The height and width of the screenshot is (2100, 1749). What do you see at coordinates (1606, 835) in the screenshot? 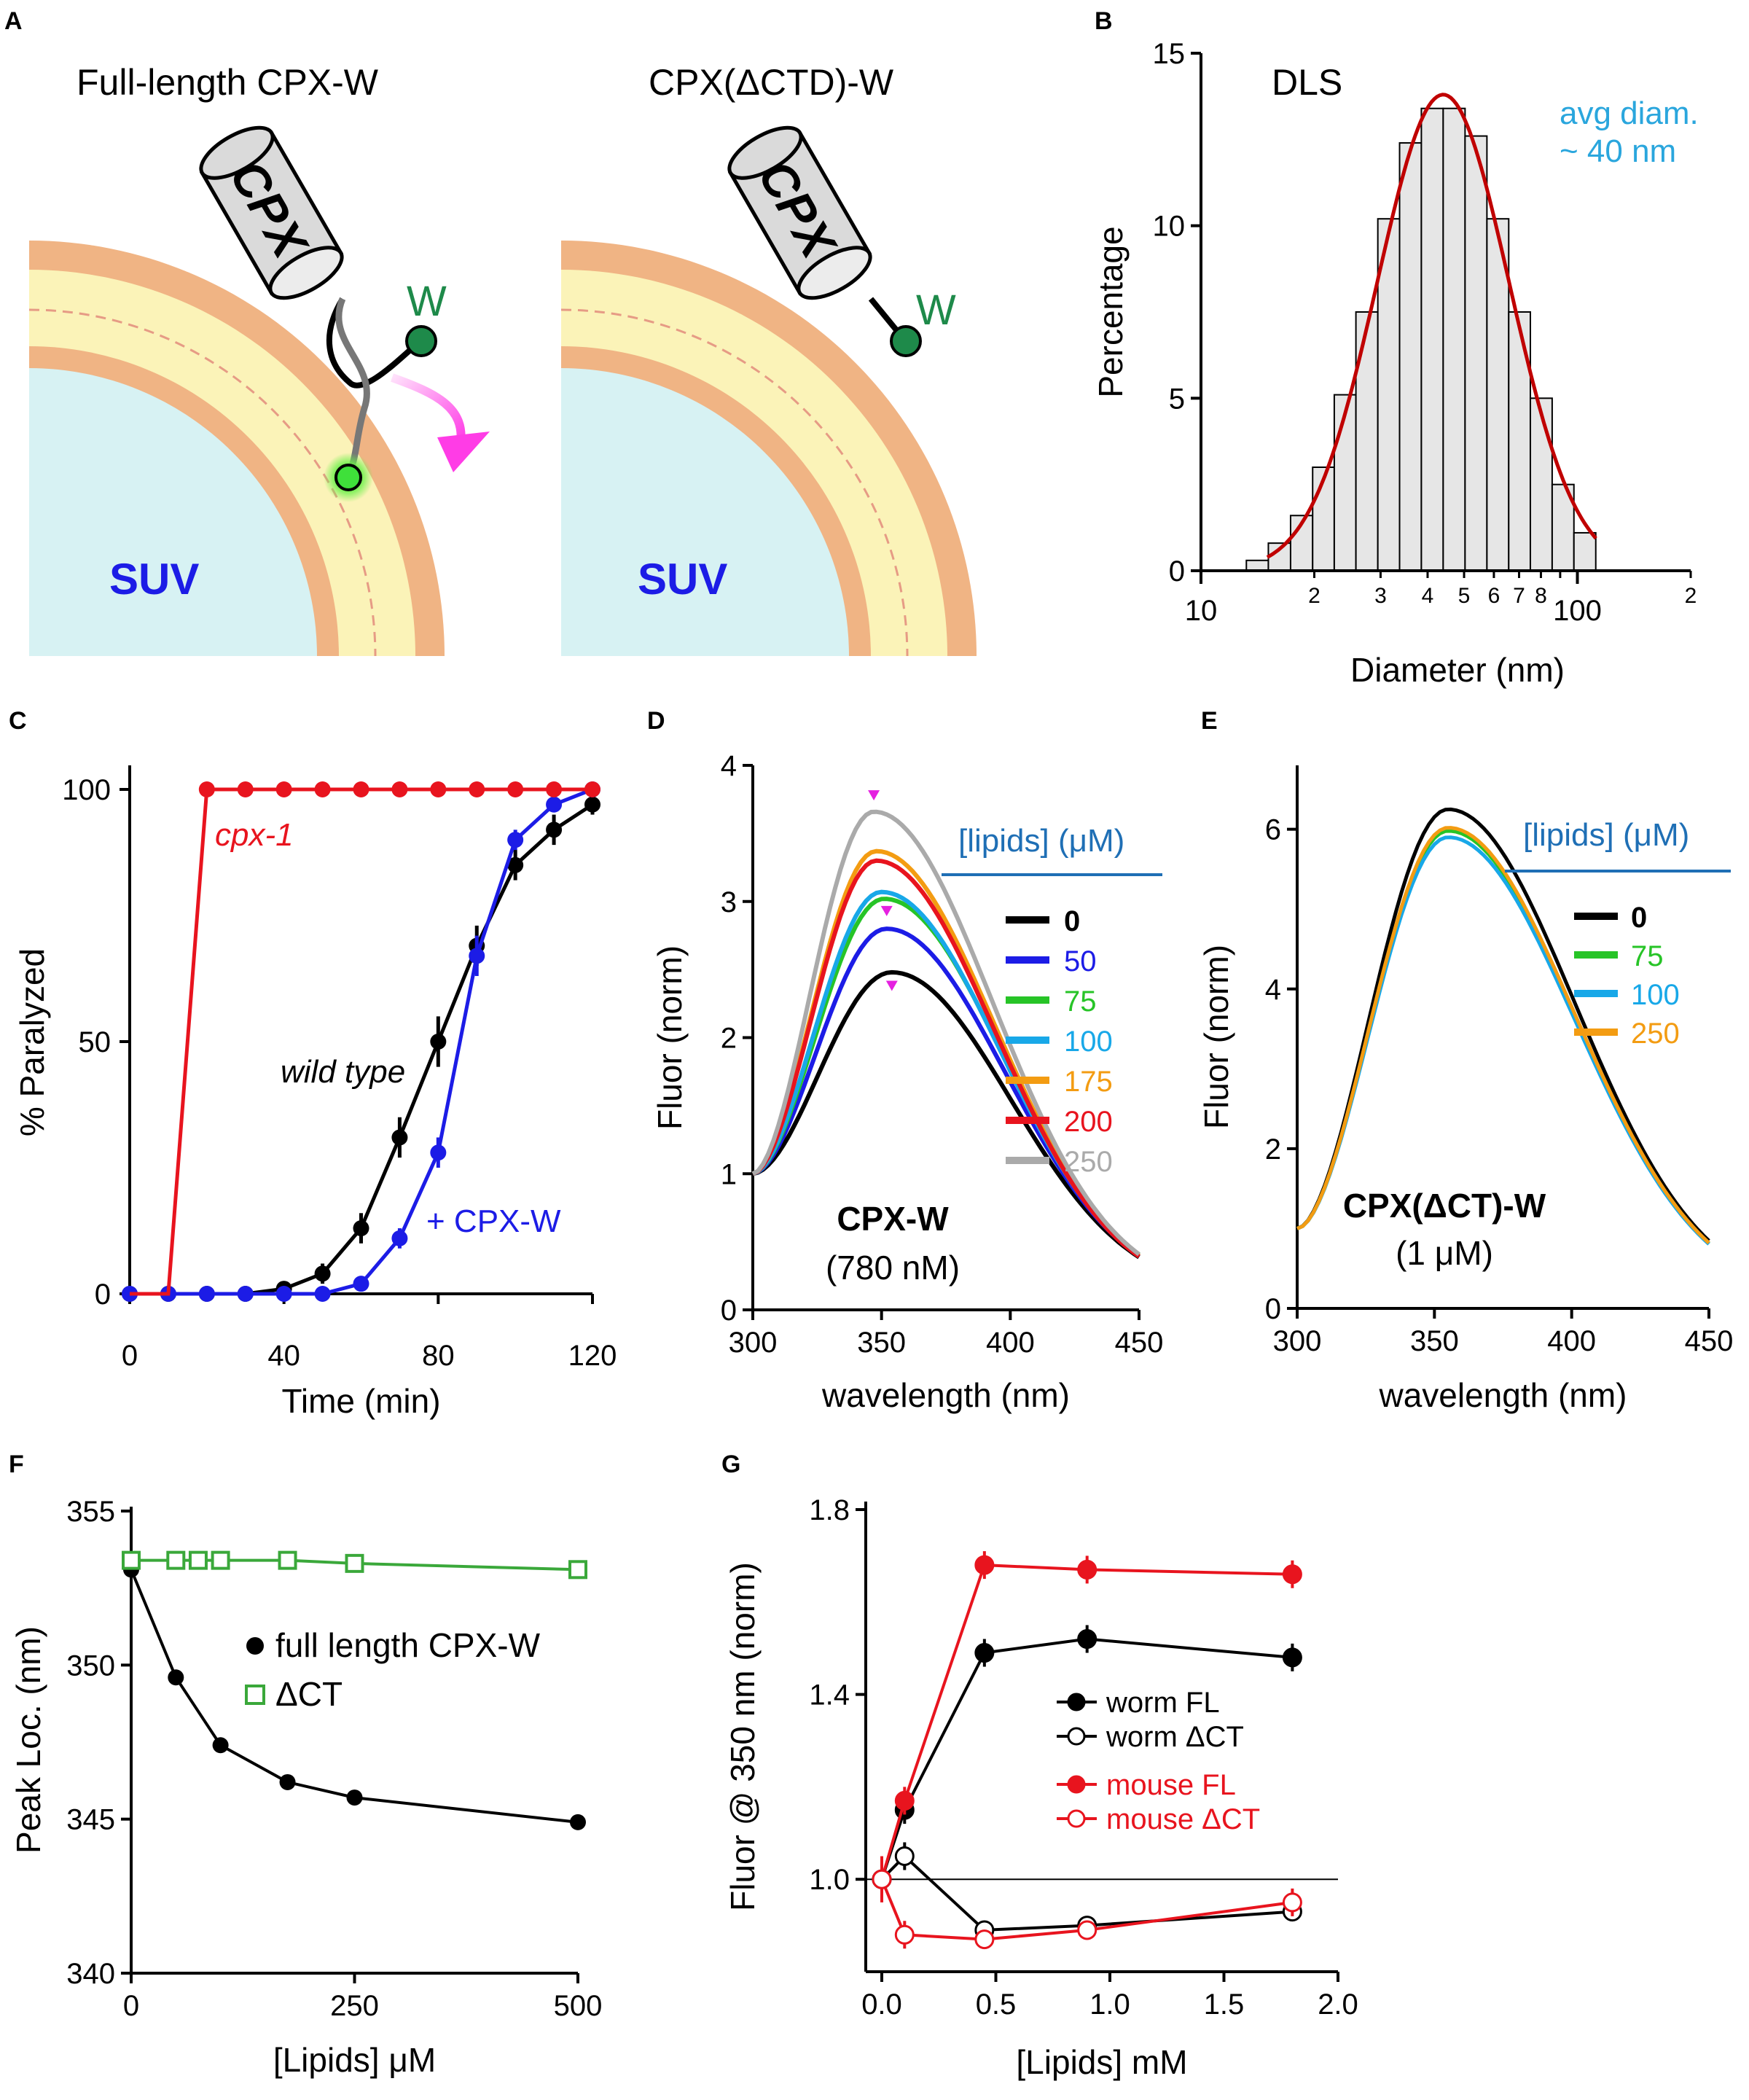
I see `e-legend-title: [lipids] (μM)` at bounding box center [1606, 835].